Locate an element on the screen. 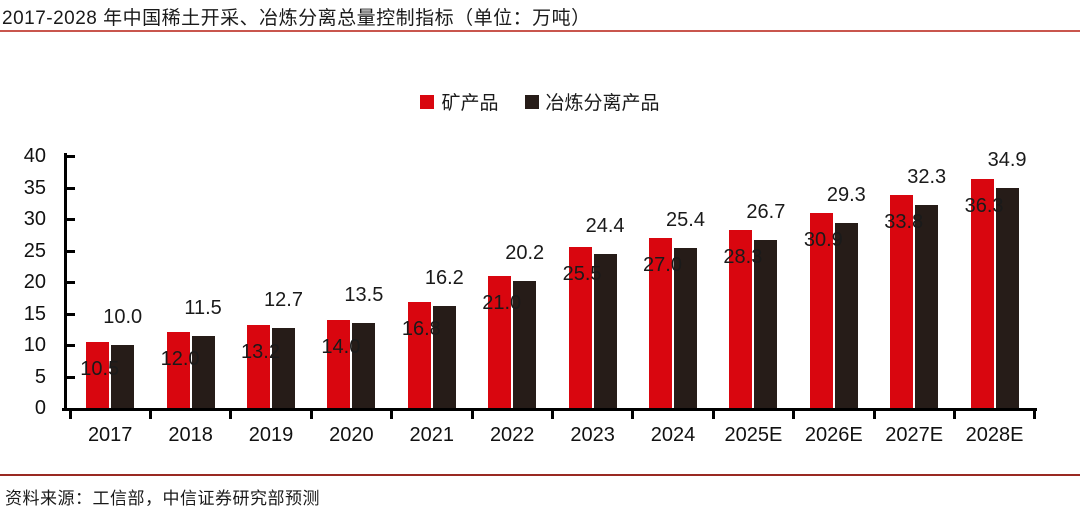  y-axis-label: 0 is located at coordinates (40, 408).